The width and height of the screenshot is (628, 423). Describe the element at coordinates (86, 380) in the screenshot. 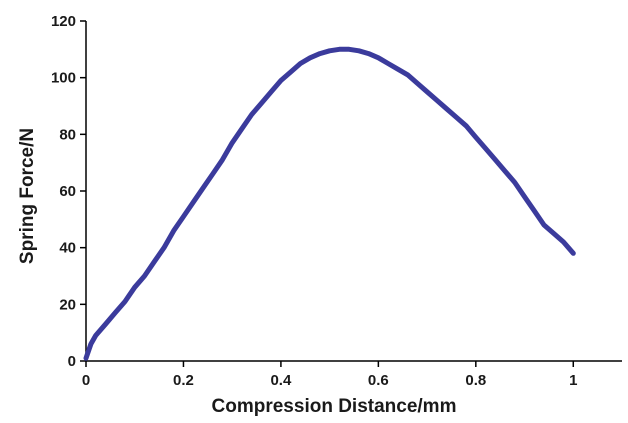

I see `x-tick-label: 0` at that location.